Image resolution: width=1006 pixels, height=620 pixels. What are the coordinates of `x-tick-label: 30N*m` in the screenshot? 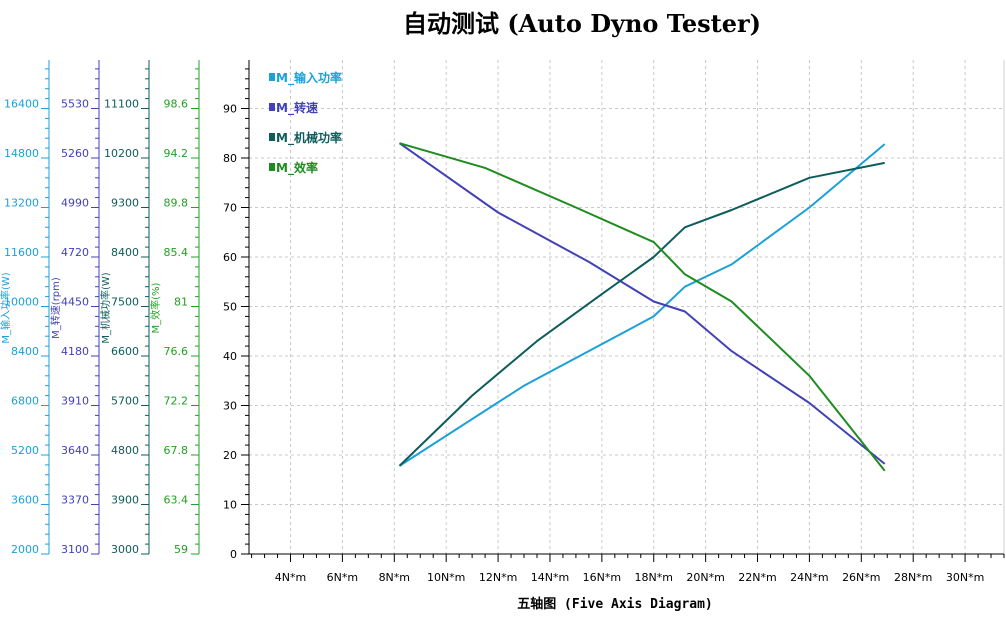 It's located at (965, 577).